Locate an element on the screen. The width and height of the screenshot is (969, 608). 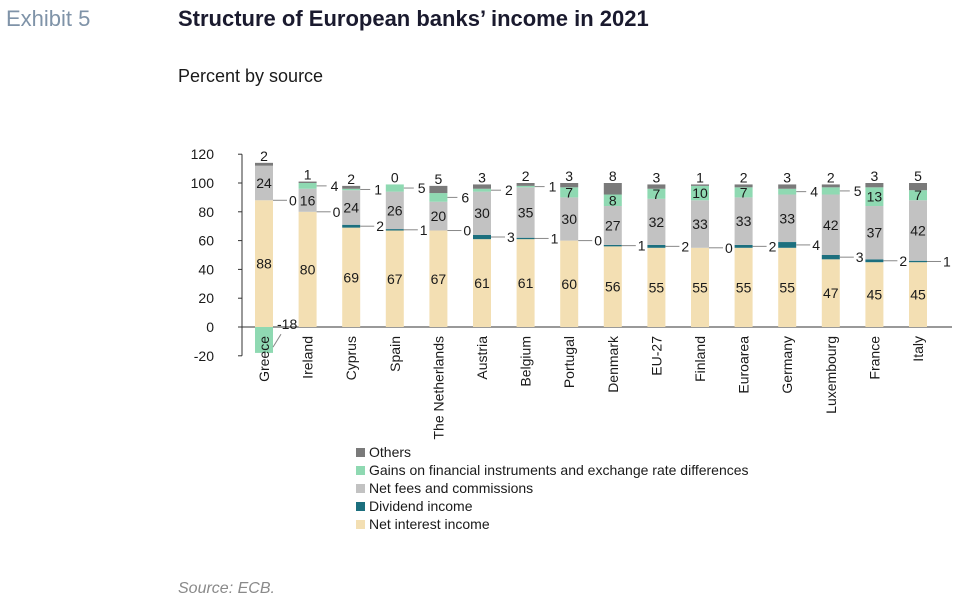
source-note: Source: ECB. is located at coordinates (226, 588).